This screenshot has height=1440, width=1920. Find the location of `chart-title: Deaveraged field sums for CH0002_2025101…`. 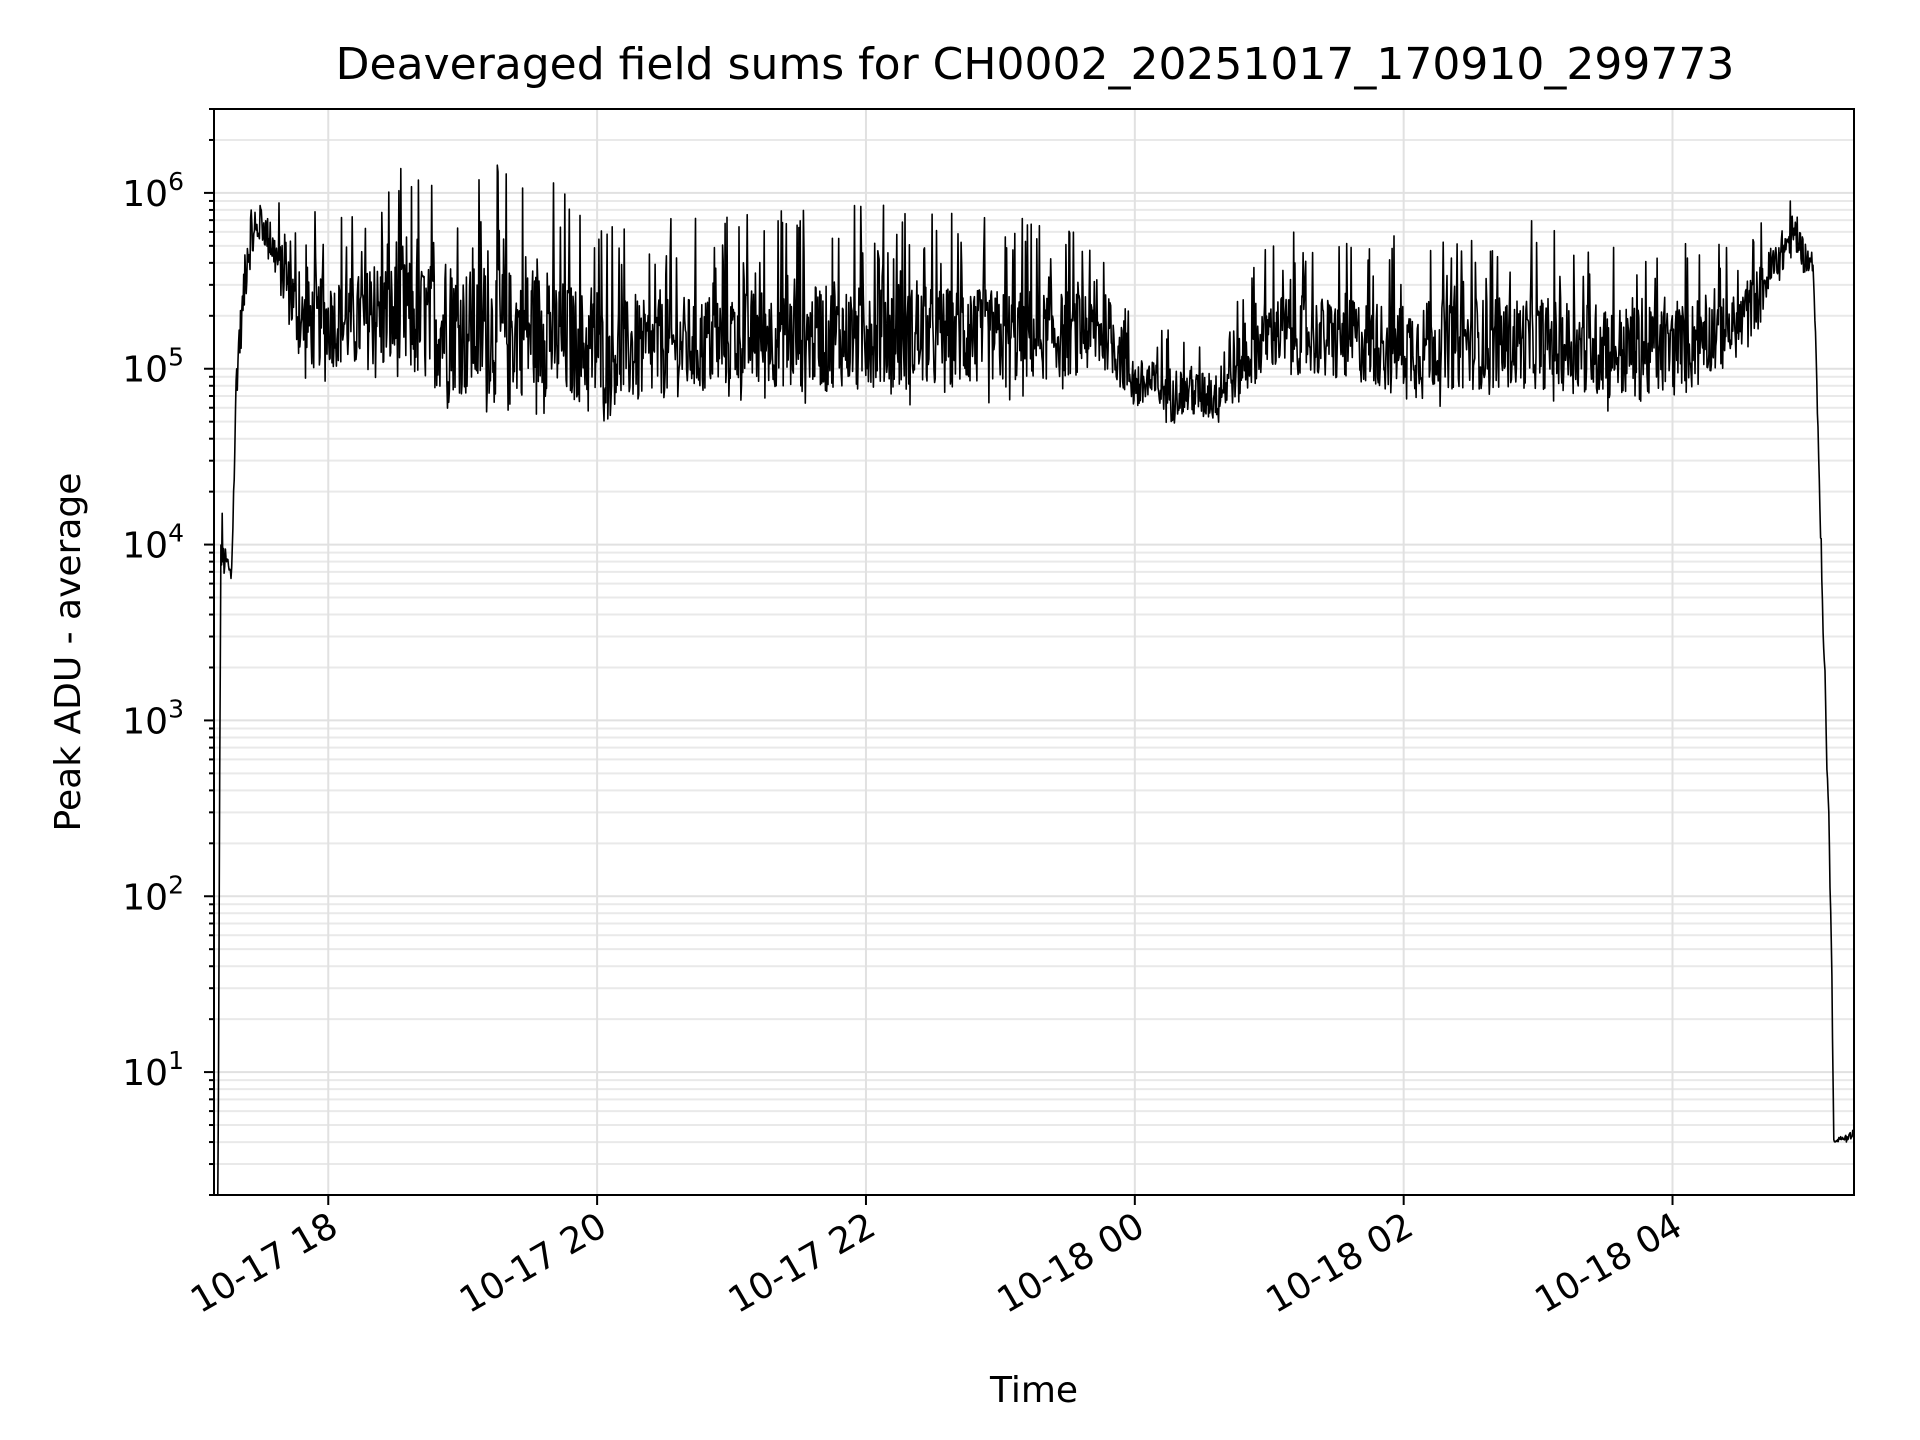

chart-title: Deaveraged field sums for CH0002_2025101… is located at coordinates (1035, 64).